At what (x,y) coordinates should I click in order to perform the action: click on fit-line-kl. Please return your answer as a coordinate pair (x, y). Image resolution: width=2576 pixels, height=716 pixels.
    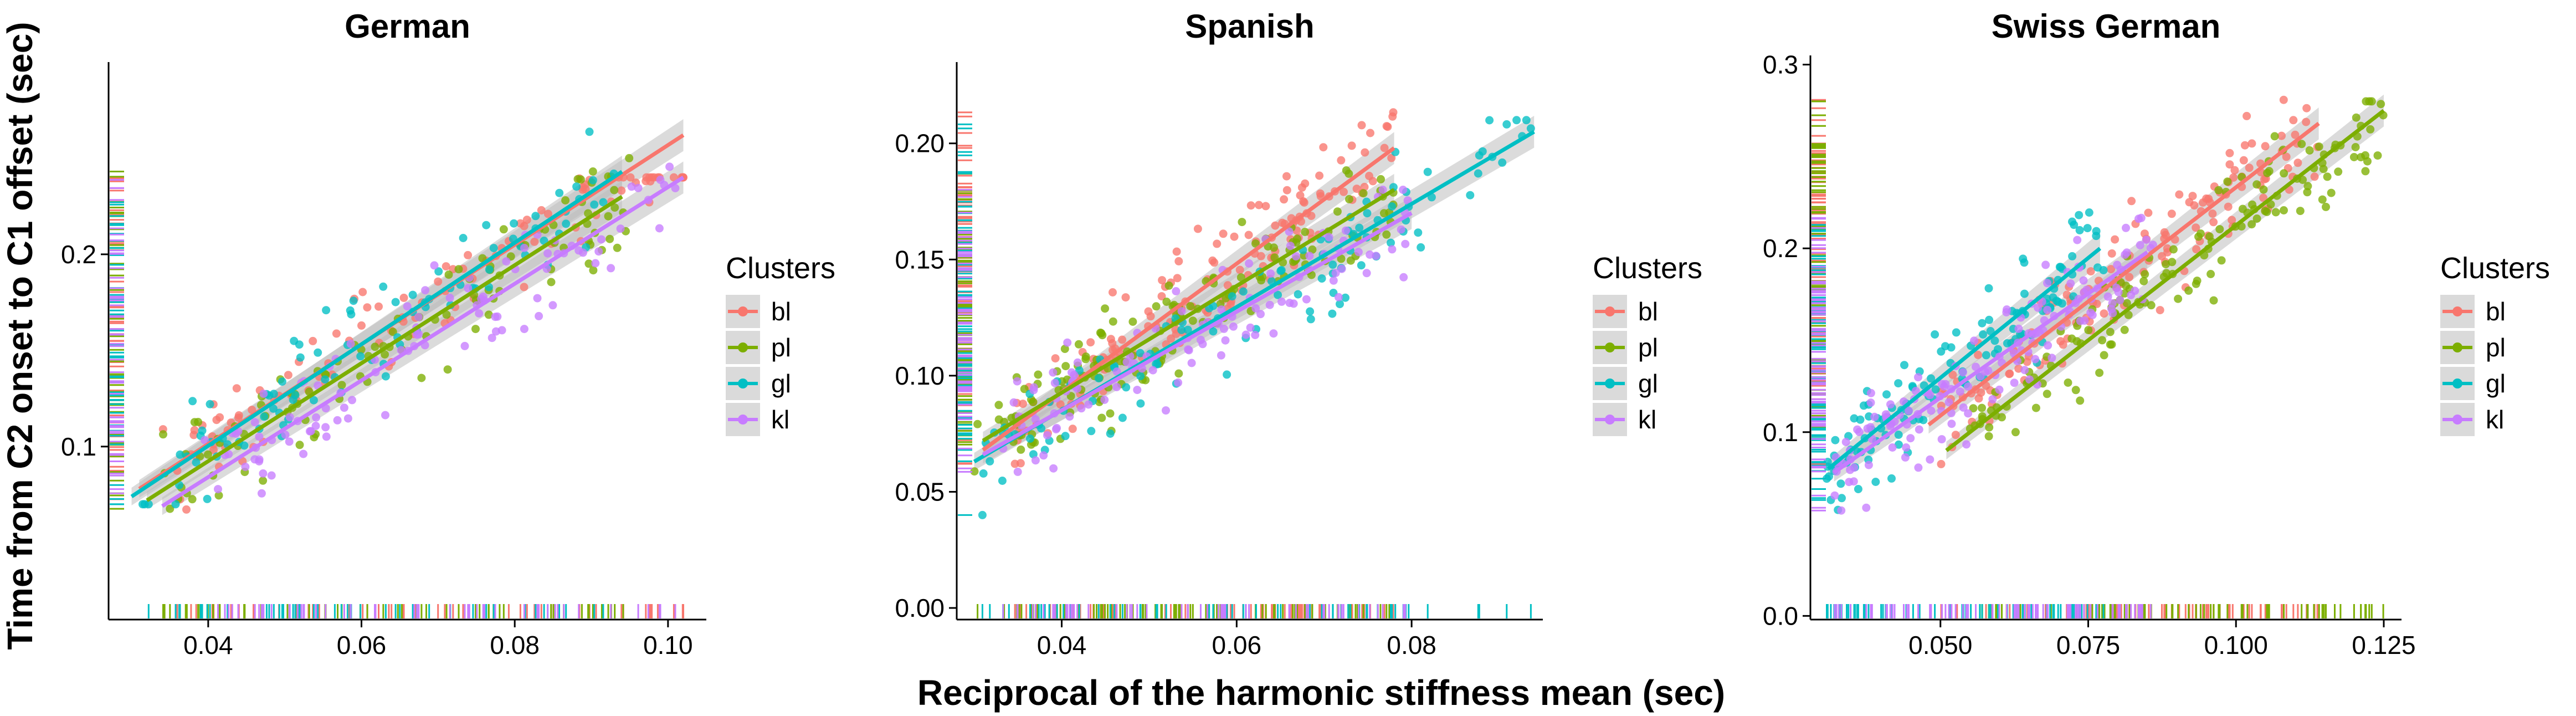
    Looking at the image, I should click on (1197, 334).